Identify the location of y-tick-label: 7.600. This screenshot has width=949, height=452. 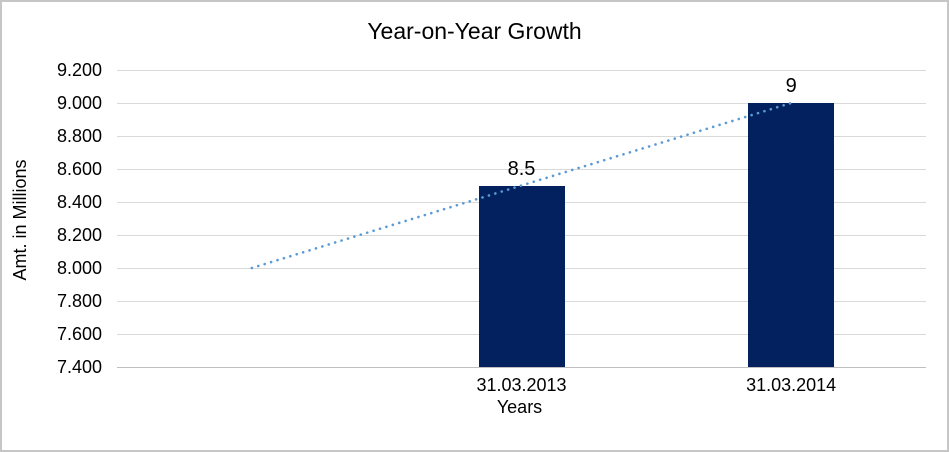
(79, 334).